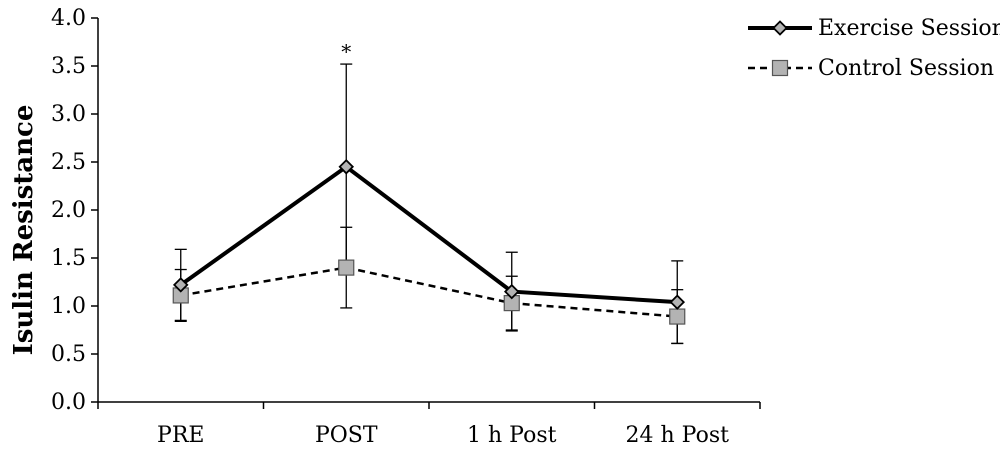 The width and height of the screenshot is (1000, 464). What do you see at coordinates (68, 354) in the screenshot?
I see `y-tick-label: 0.5` at bounding box center [68, 354].